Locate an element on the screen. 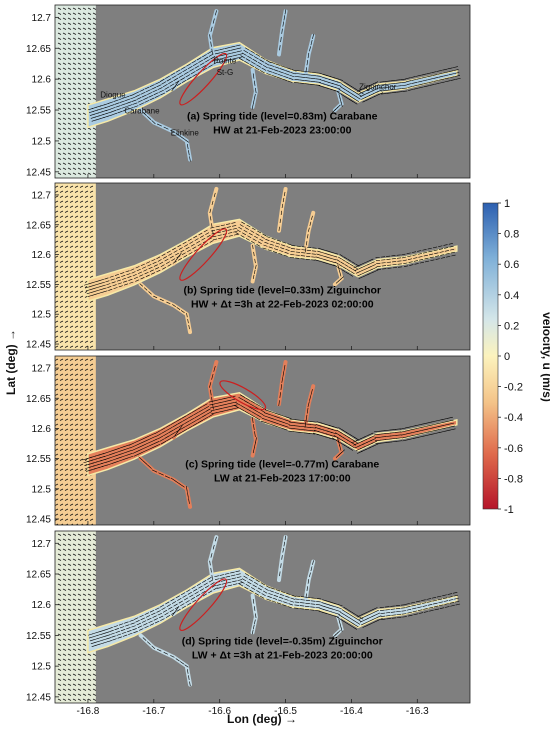 The image size is (550, 731). colorbar-tick-label: -0.8 is located at coordinates (513, 479).